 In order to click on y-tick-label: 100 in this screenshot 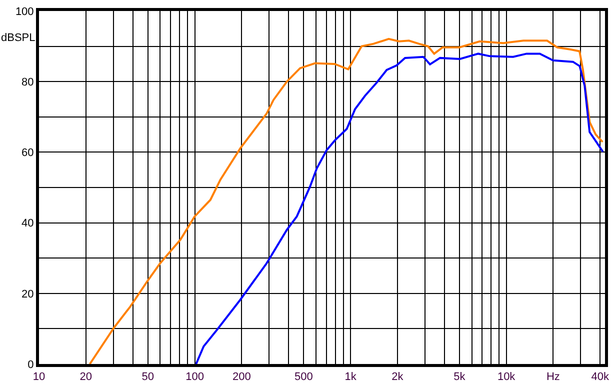, I will do `click(24, 12)`.